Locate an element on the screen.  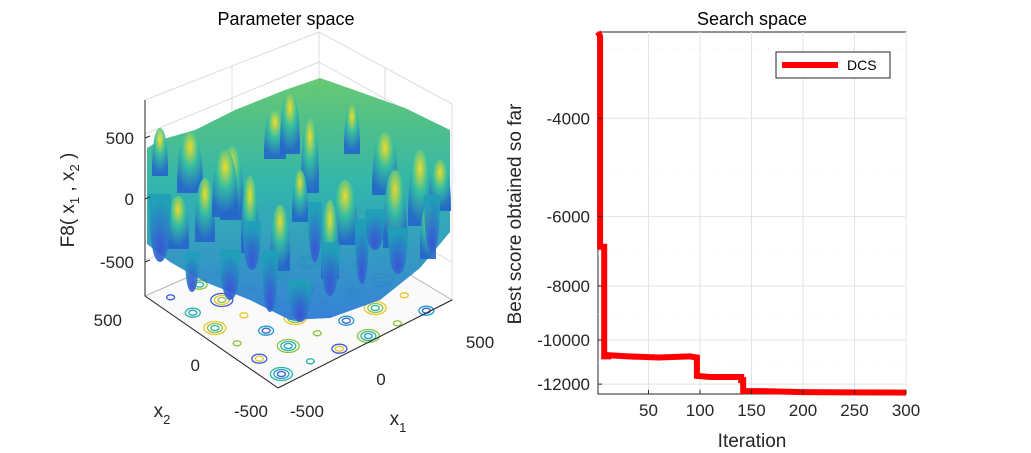
x1-tick-label: 0 is located at coordinates (380, 379).